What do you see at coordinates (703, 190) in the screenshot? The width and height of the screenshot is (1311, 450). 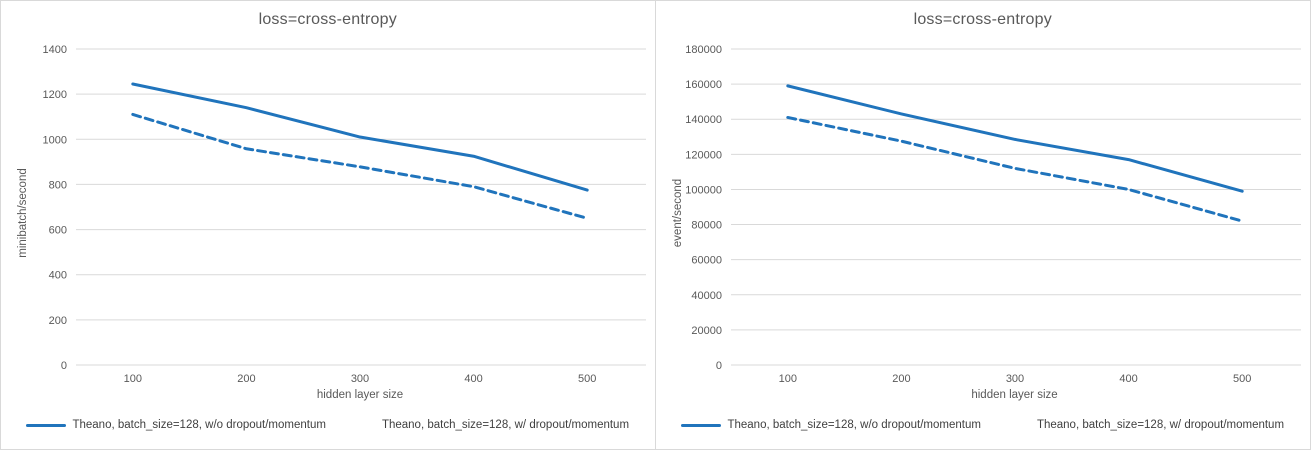 I see `y-tick-label: 100000` at bounding box center [703, 190].